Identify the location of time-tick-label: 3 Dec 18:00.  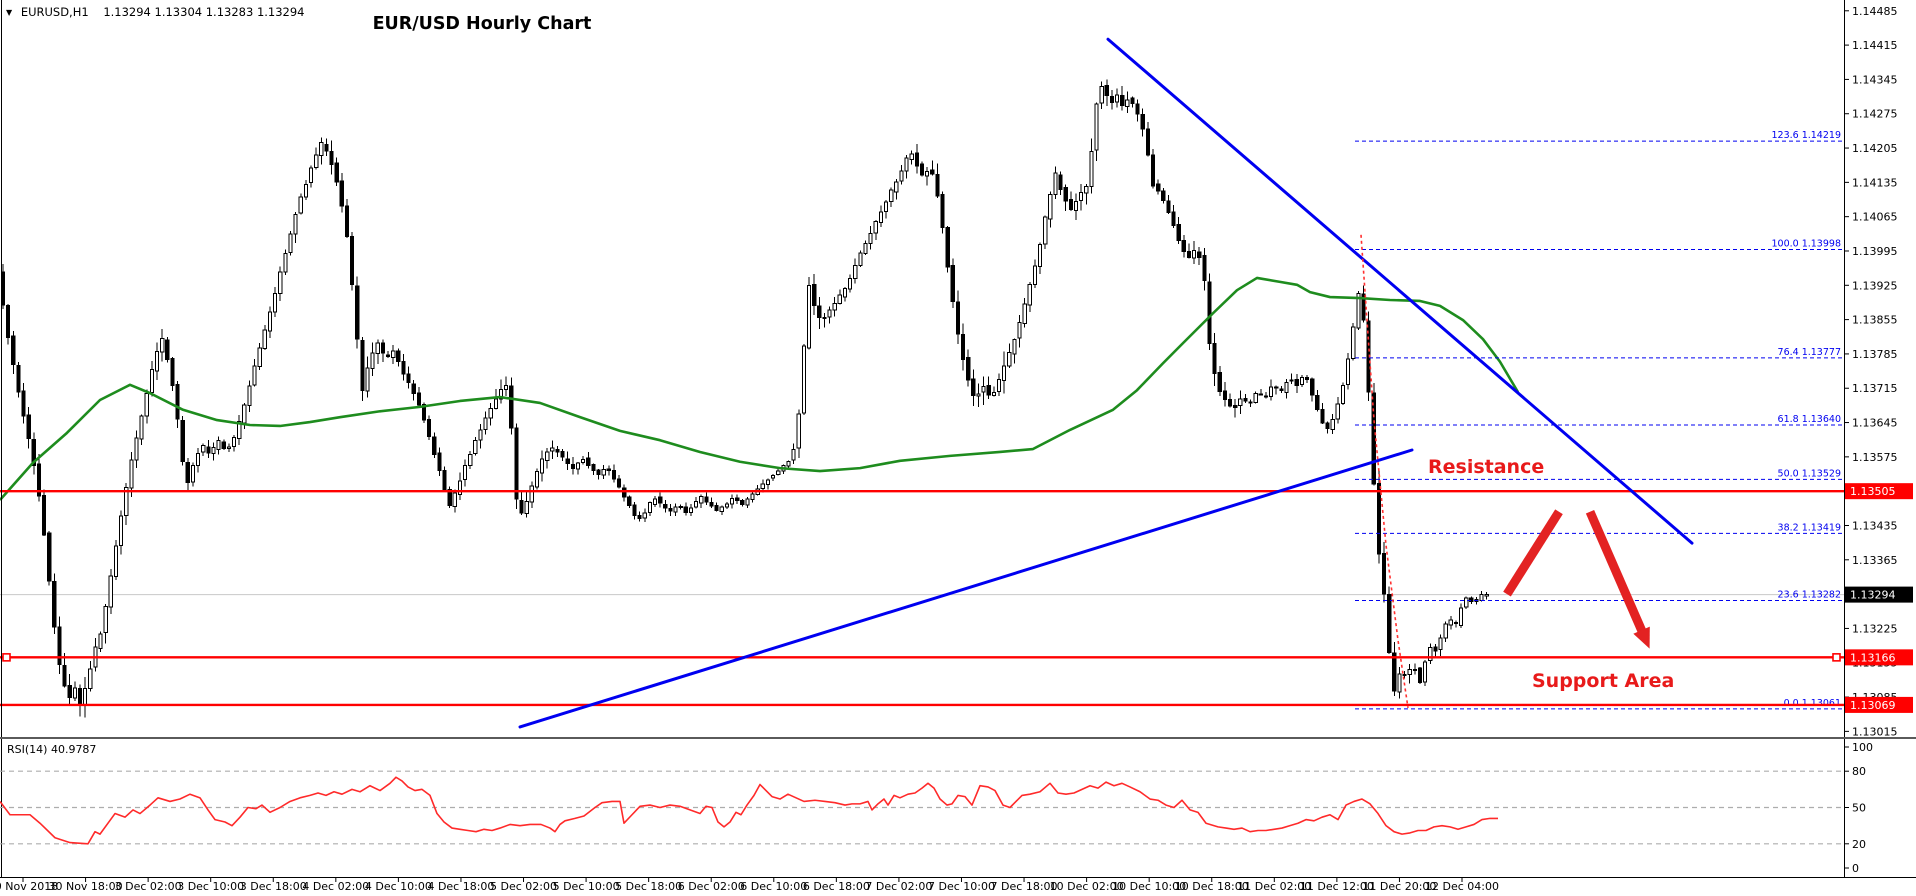
(273, 886).